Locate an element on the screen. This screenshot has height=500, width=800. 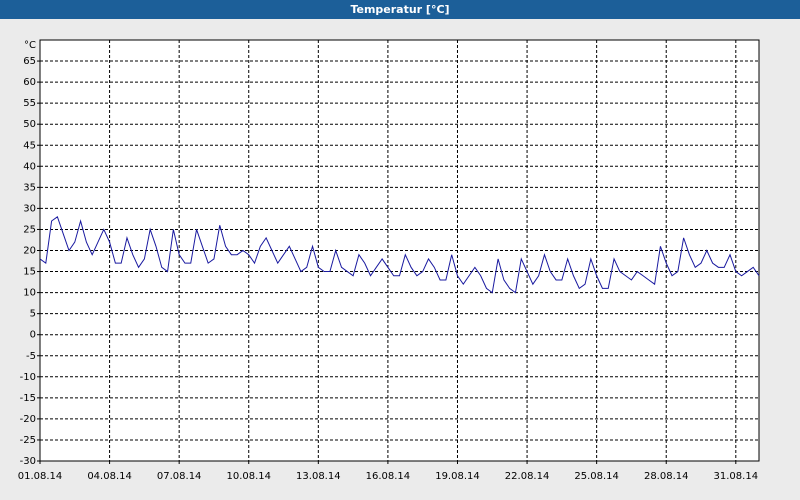
y-tick-label: 5 is located at coordinates (33, 314).